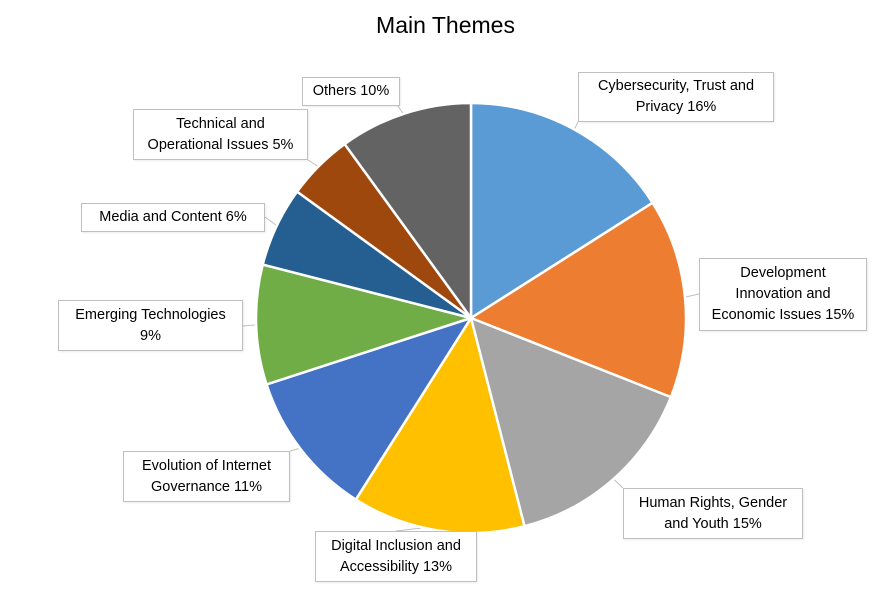 The height and width of the screenshot is (590, 891). Describe the element at coordinates (676, 97) in the screenshot. I see `data-label: Cybersecurity, Trust and Privacy 16%` at that location.